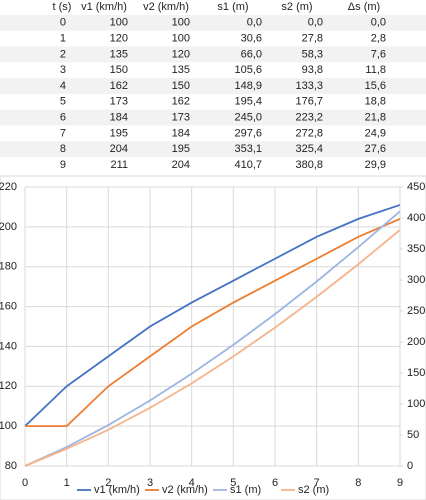 The width and height of the screenshot is (426, 500). Describe the element at coordinates (104, 7) in the screenshot. I see `column-header: v1 (km/h)` at that location.